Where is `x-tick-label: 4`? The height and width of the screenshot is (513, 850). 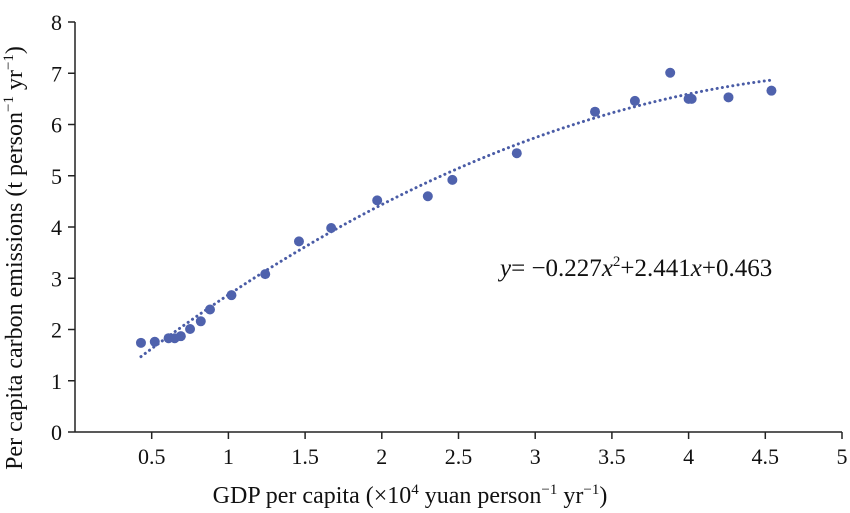 x-tick-label: 4 is located at coordinates (688, 456).